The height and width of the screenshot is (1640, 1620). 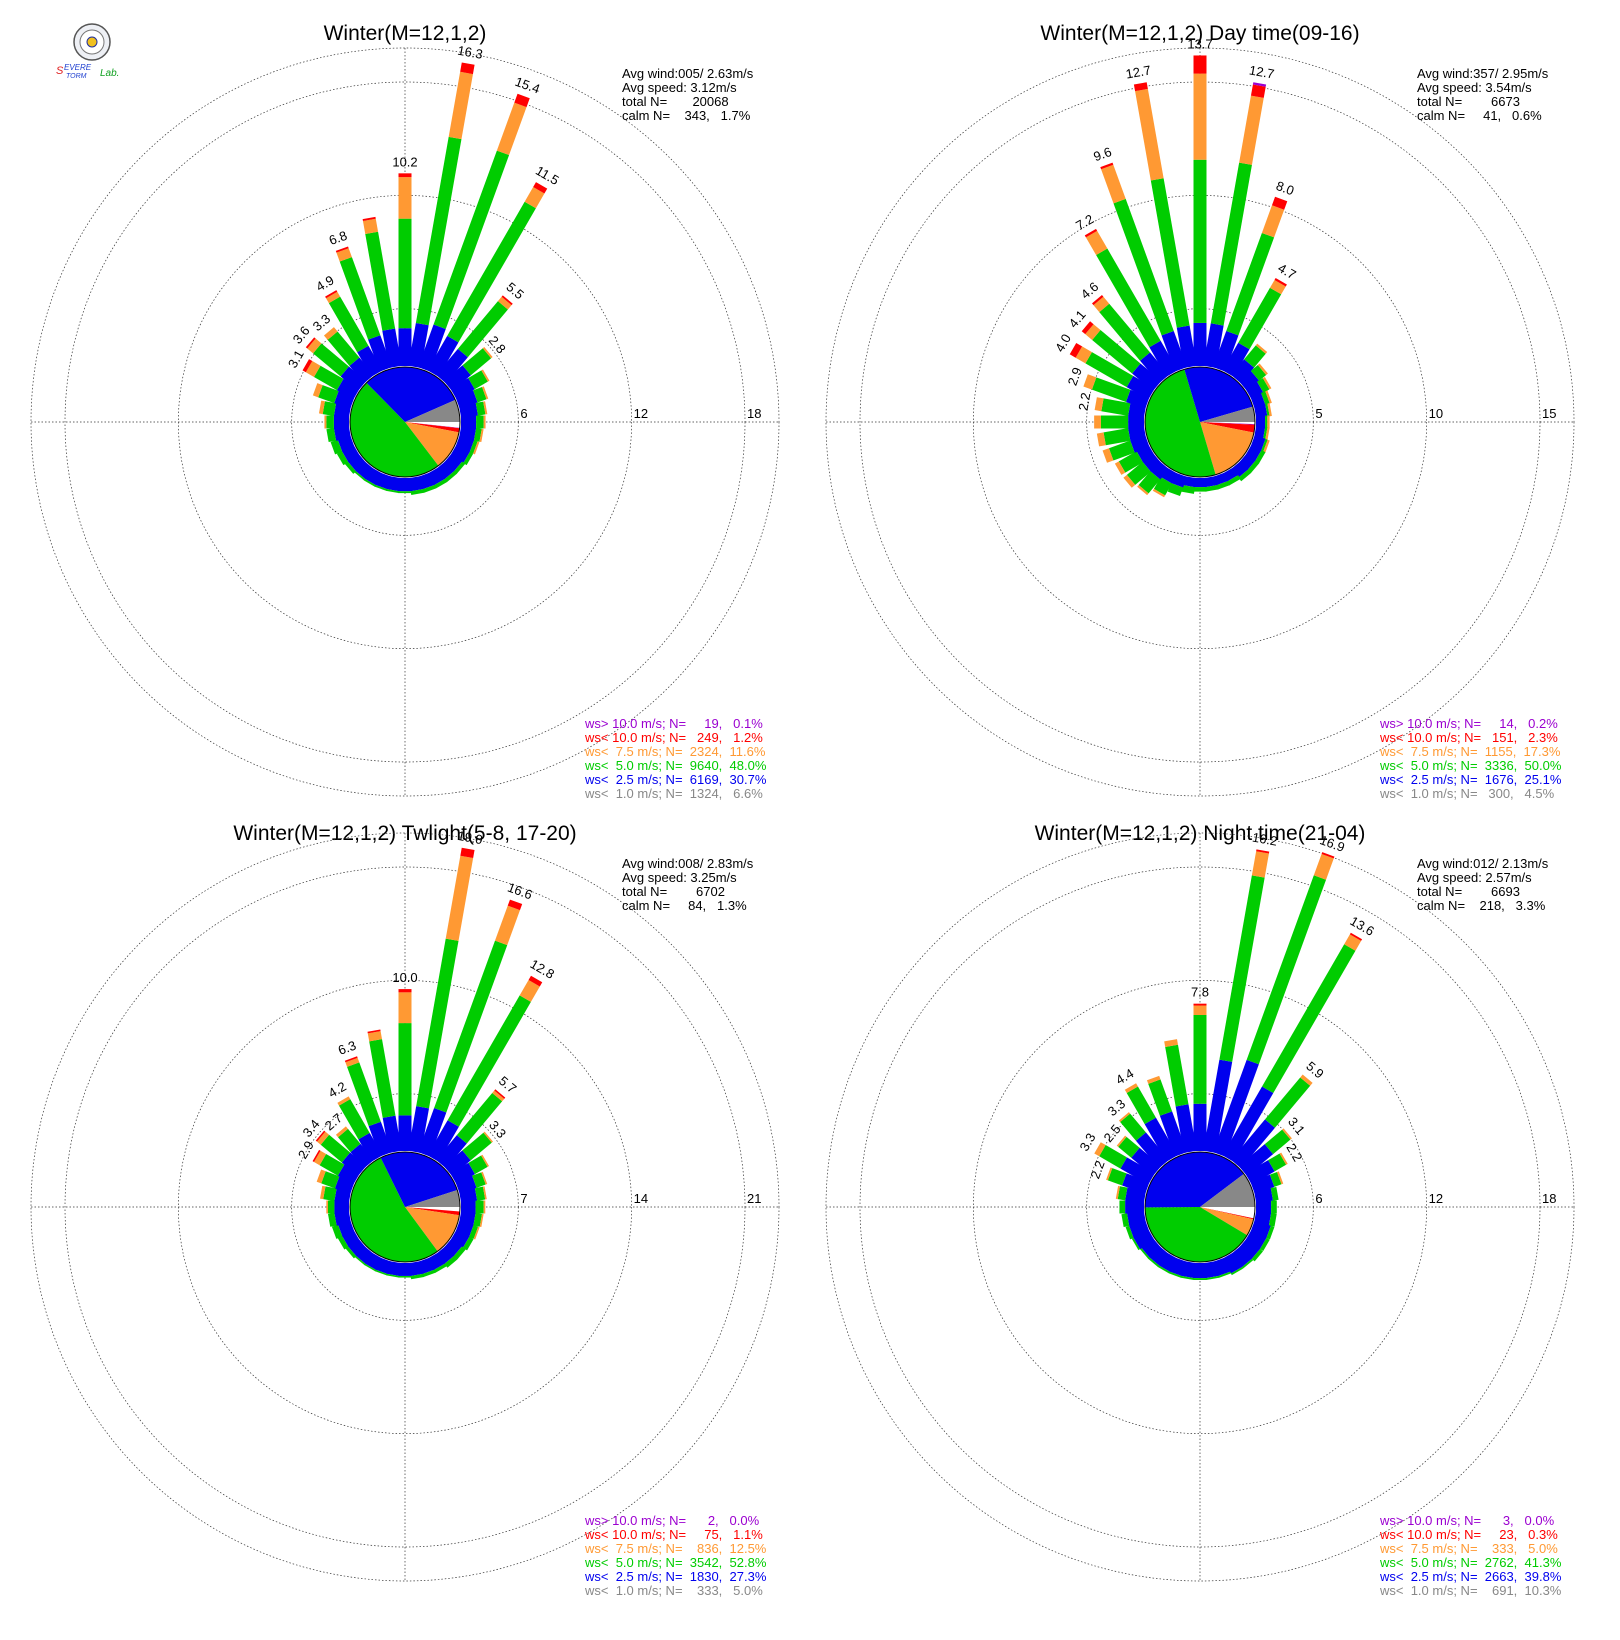 What do you see at coordinates (675, 751) in the screenshot?
I see `legend-entry-lt75: ws< 7.5 m/s; N= 2324, 11.6%` at bounding box center [675, 751].